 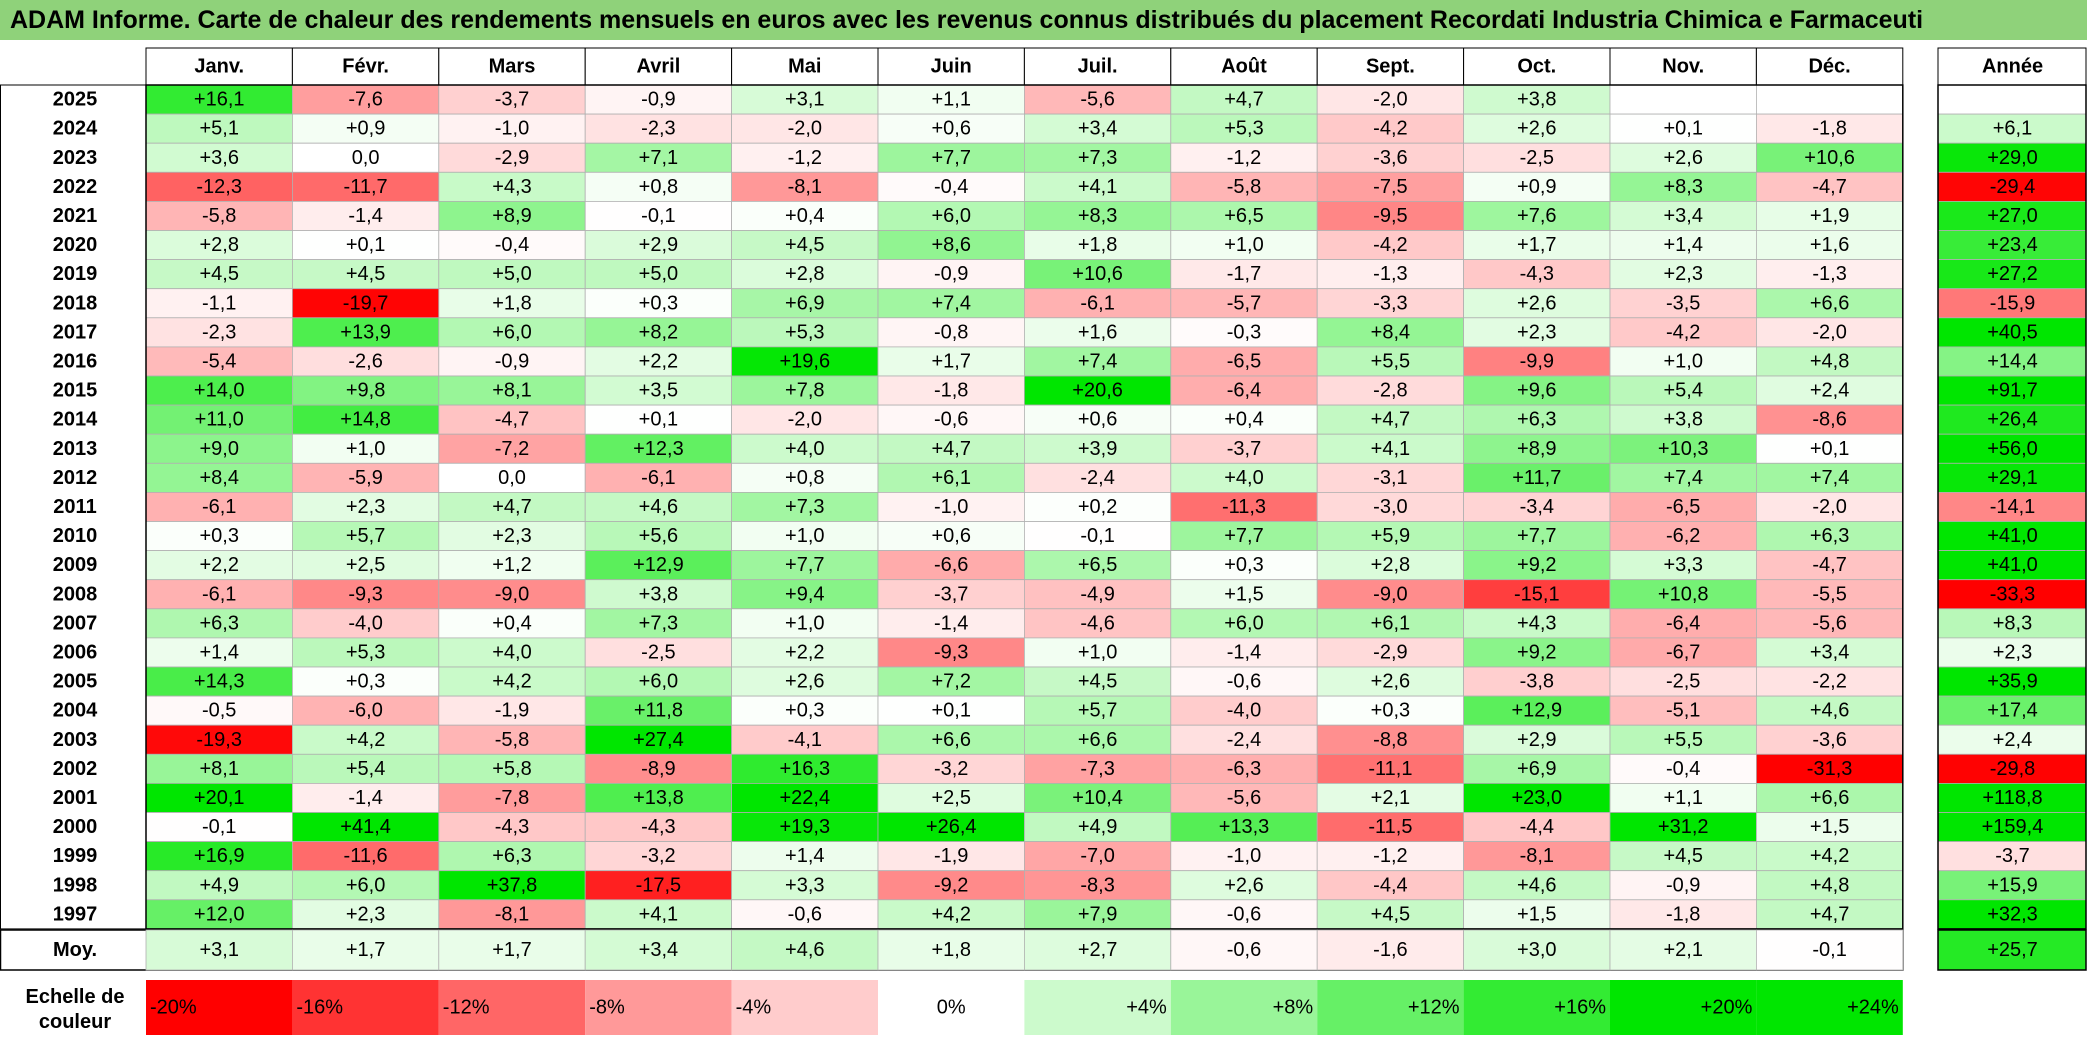 I want to click on scale-stop-label: +24%, so click(x=1873, y=1008).